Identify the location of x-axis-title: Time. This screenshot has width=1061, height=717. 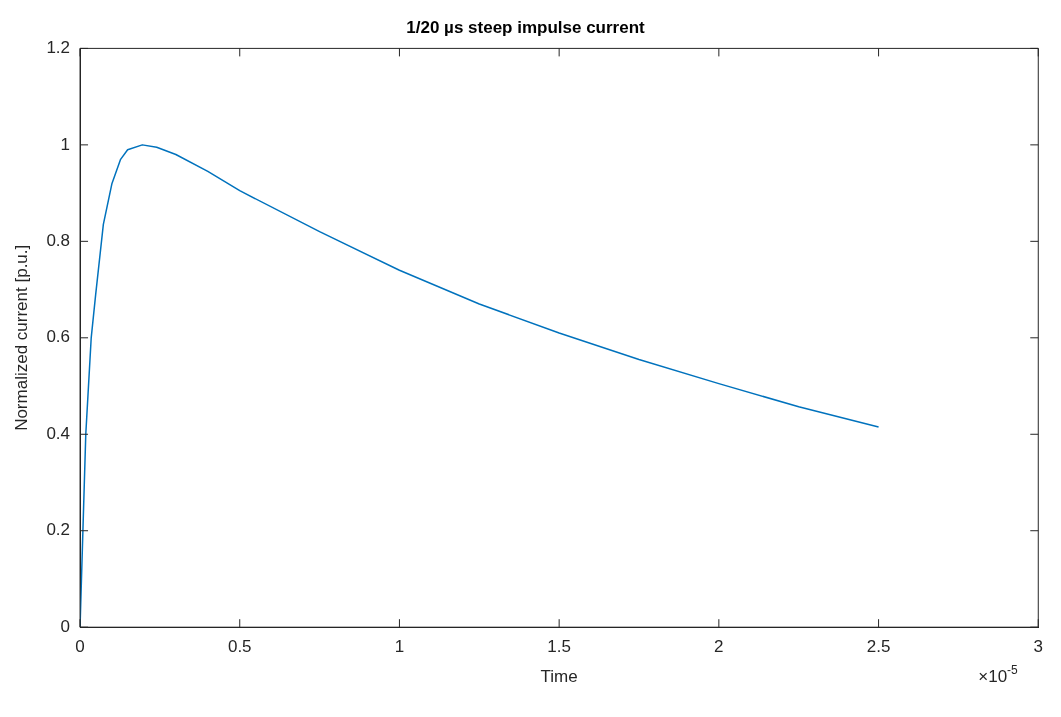
(559, 677).